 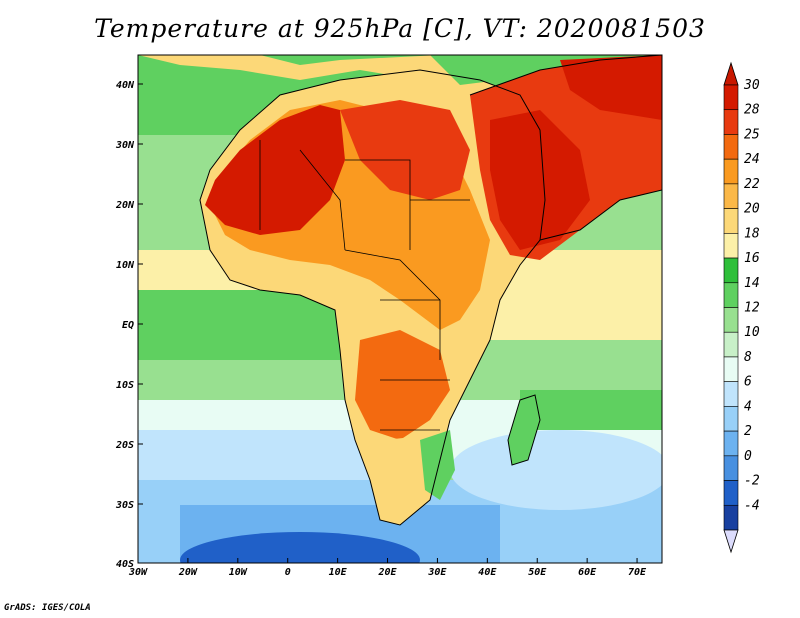 I want to click on x-tick-label: 40E, so click(x=487, y=572).